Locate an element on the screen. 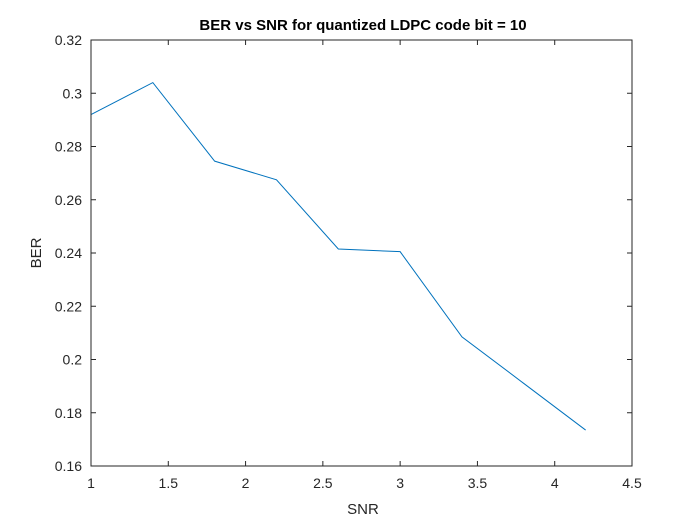 The image size is (700, 525). y-tick-label: 0.22 is located at coordinates (68, 306).